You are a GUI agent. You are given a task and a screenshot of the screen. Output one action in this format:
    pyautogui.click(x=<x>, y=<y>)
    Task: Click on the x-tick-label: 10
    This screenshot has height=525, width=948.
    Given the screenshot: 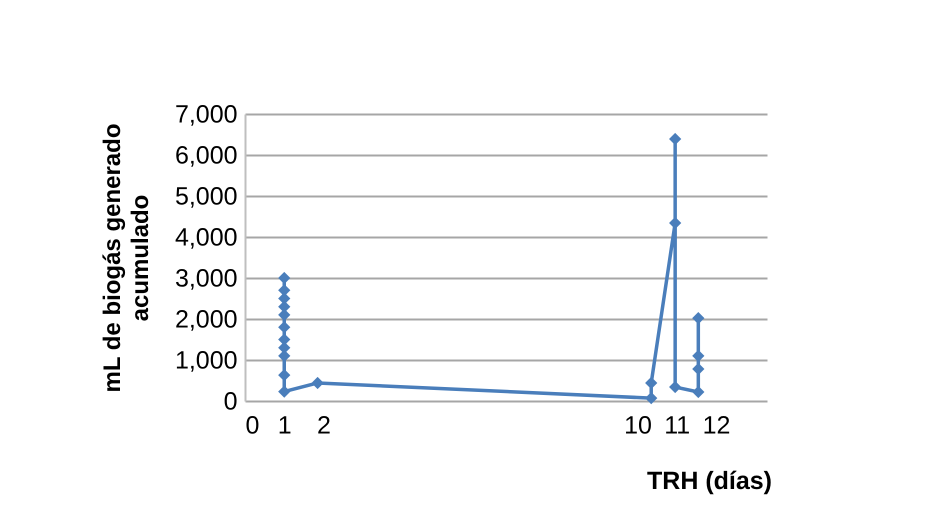 What is the action you would take?
    pyautogui.click(x=638, y=426)
    